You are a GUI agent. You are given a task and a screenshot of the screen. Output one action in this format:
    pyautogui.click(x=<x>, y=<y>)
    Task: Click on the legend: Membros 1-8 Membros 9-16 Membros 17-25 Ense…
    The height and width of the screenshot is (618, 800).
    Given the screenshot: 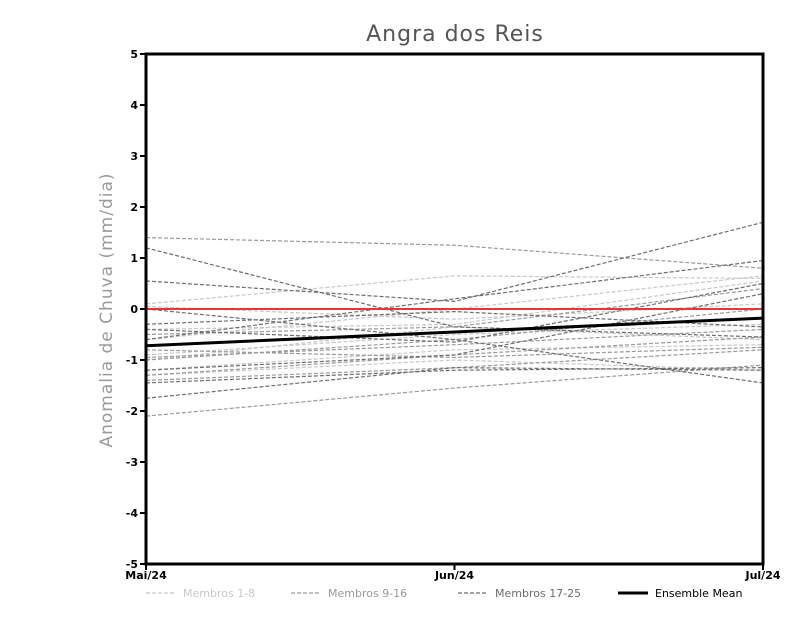 What is the action you would take?
    pyautogui.click(x=444, y=593)
    